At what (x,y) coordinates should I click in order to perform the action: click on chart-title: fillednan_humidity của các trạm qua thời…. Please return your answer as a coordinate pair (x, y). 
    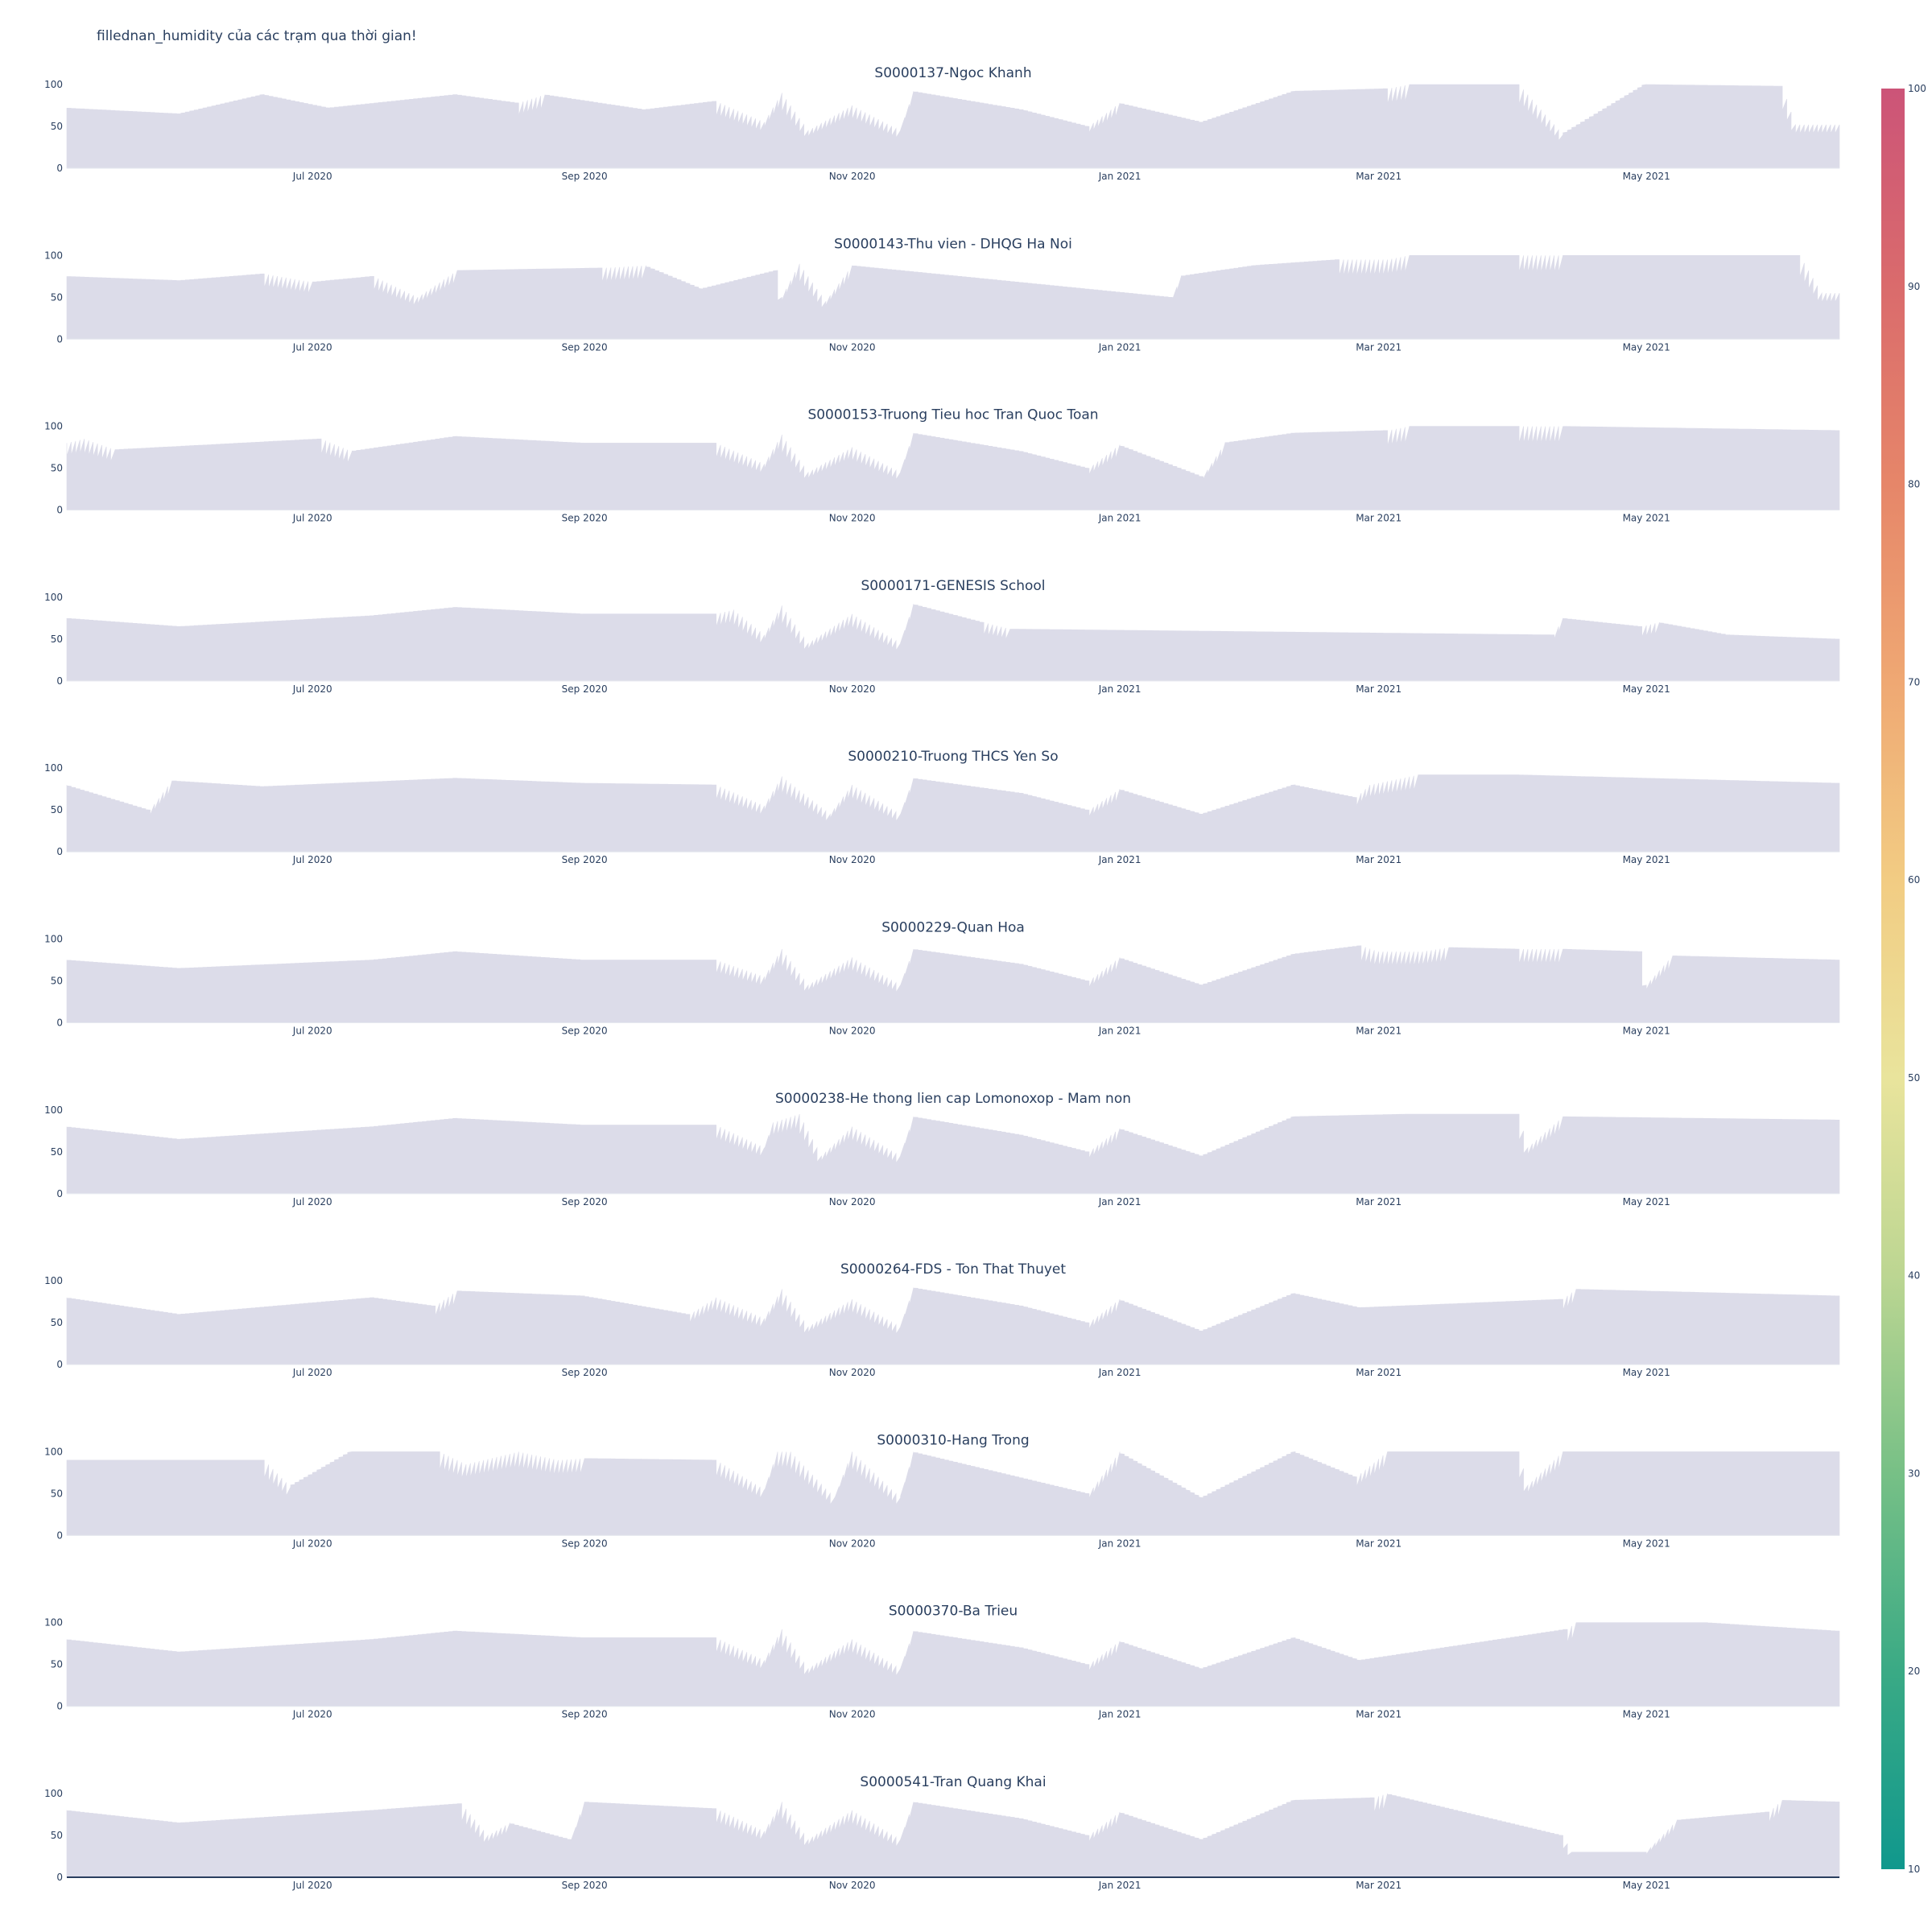
    Looking at the image, I should click on (257, 36).